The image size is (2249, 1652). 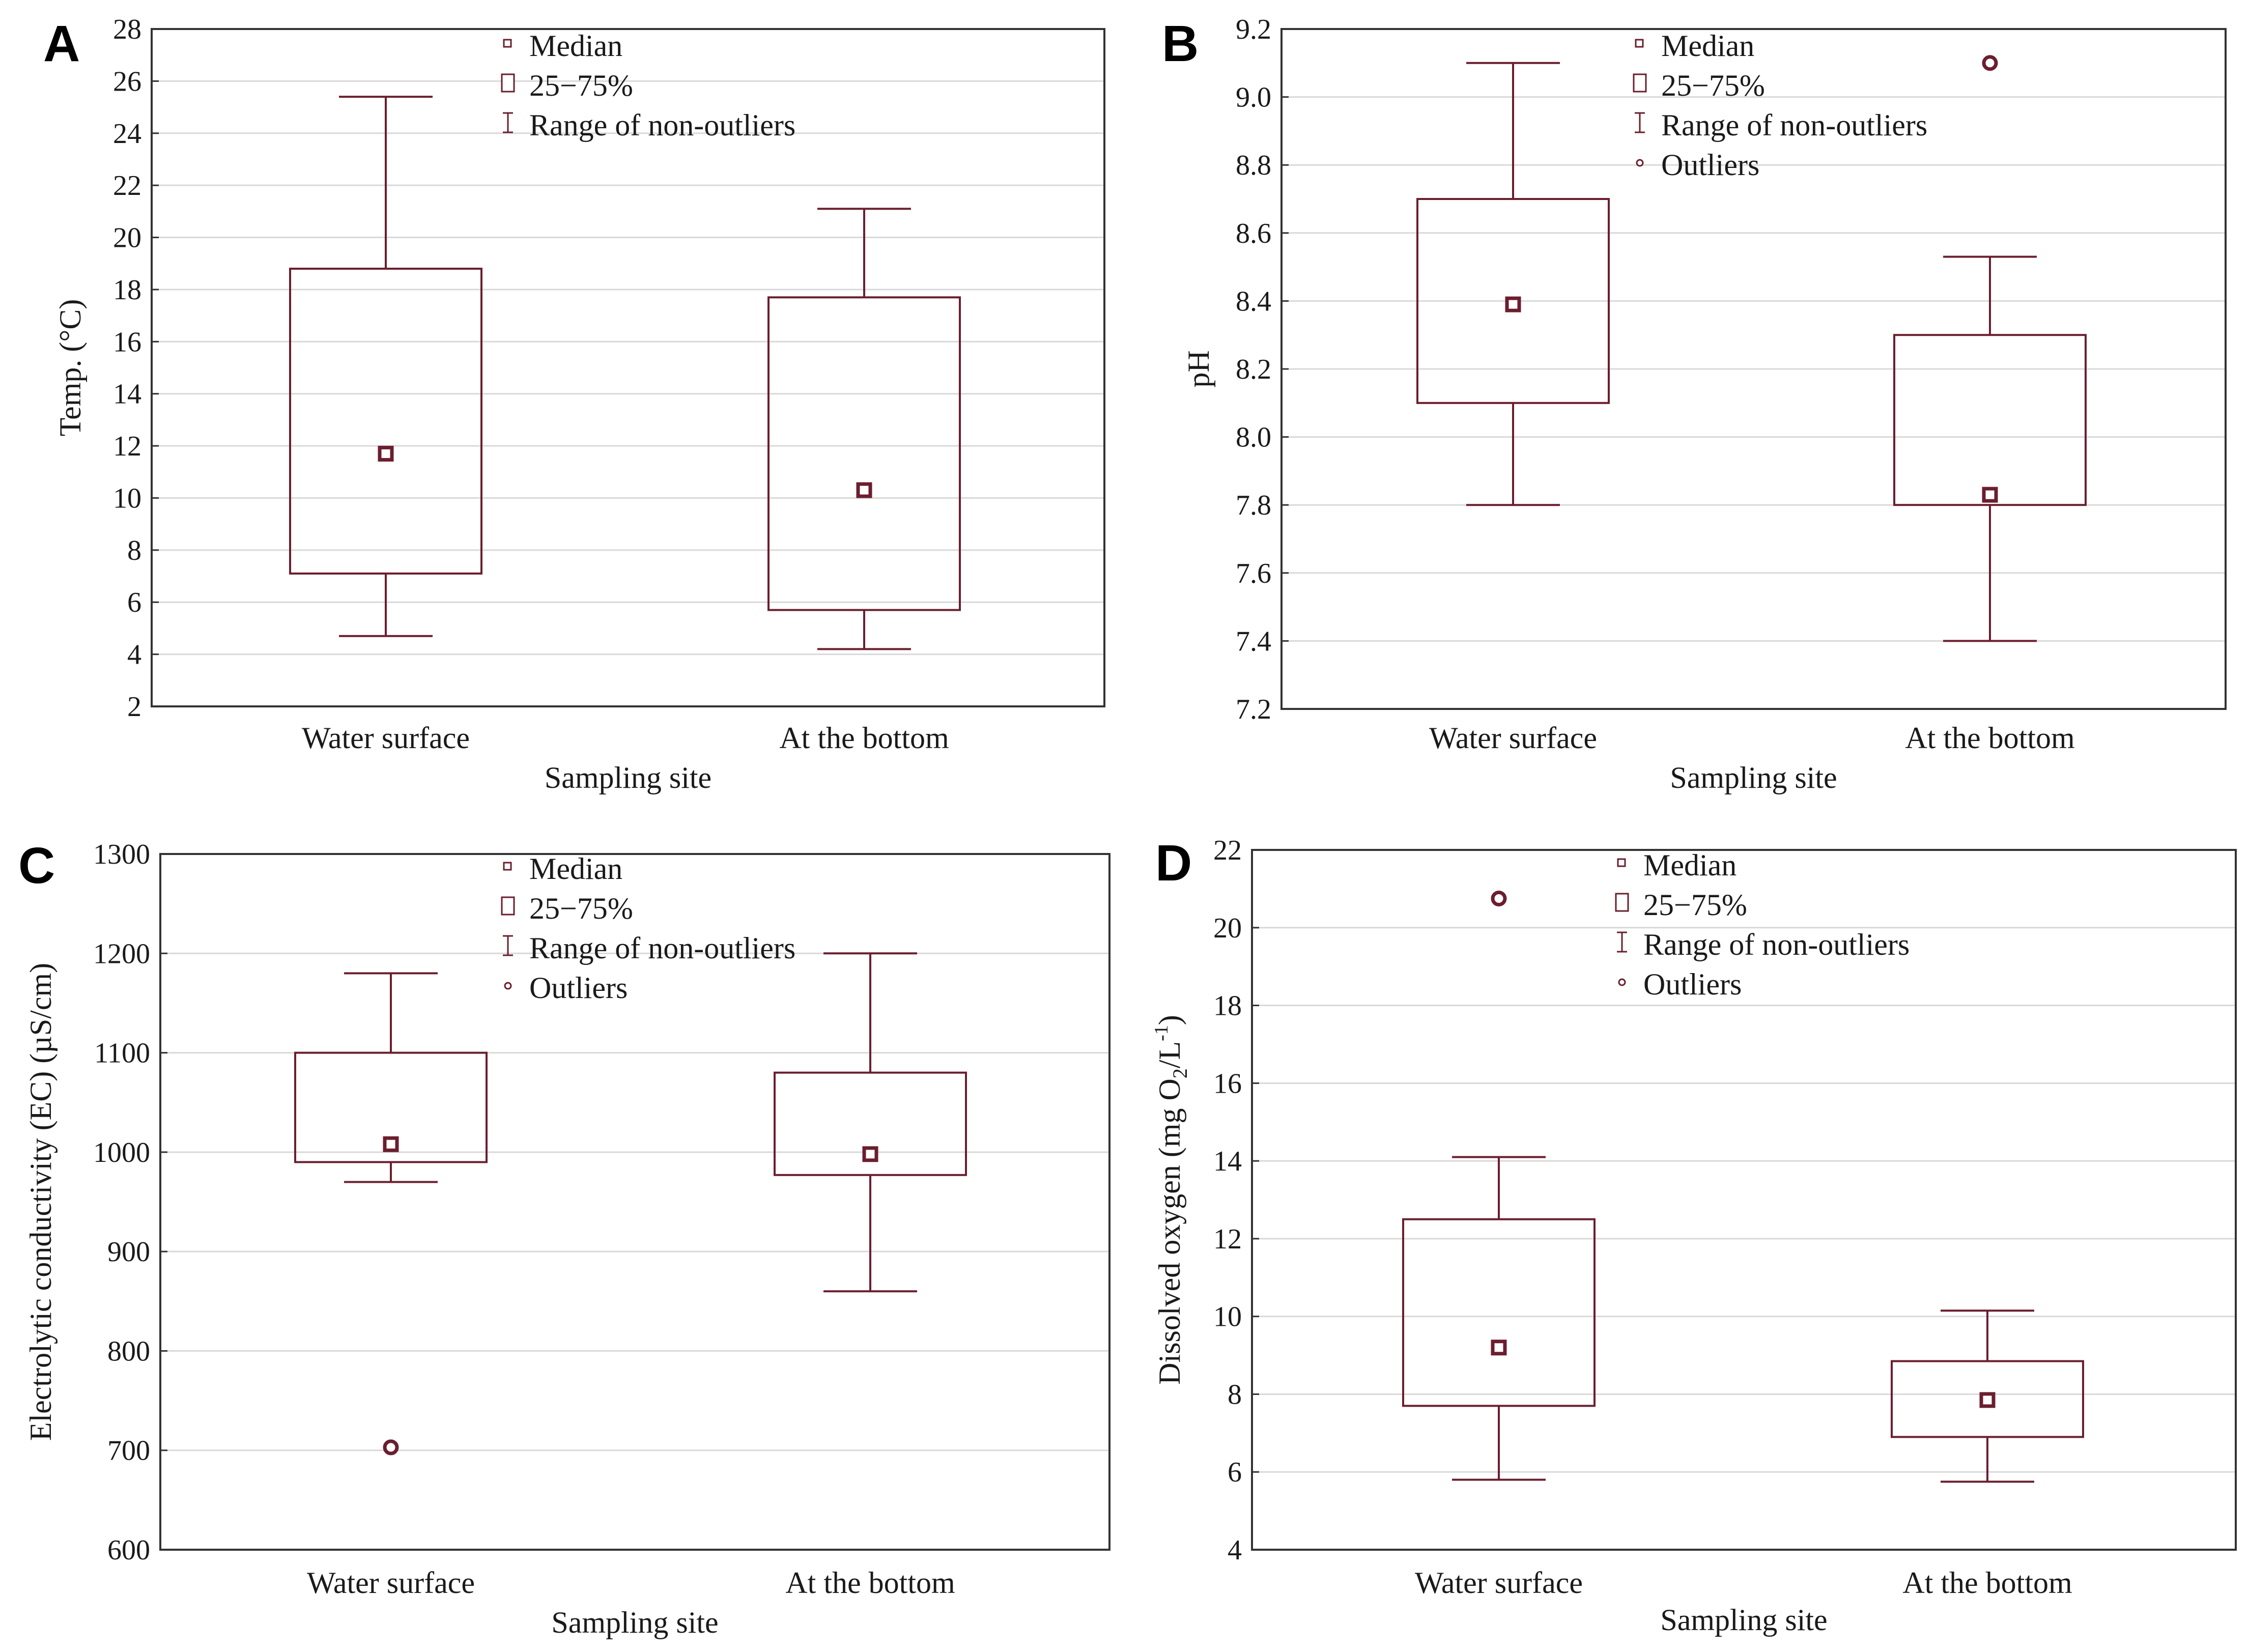 I want to click on y-tick-label: 800, so click(x=128, y=1351).